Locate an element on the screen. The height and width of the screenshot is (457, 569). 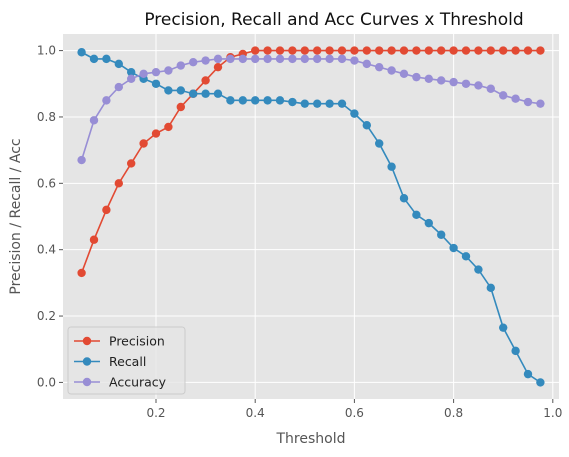
y-tick-label: 0.6 is located at coordinates (46, 183).